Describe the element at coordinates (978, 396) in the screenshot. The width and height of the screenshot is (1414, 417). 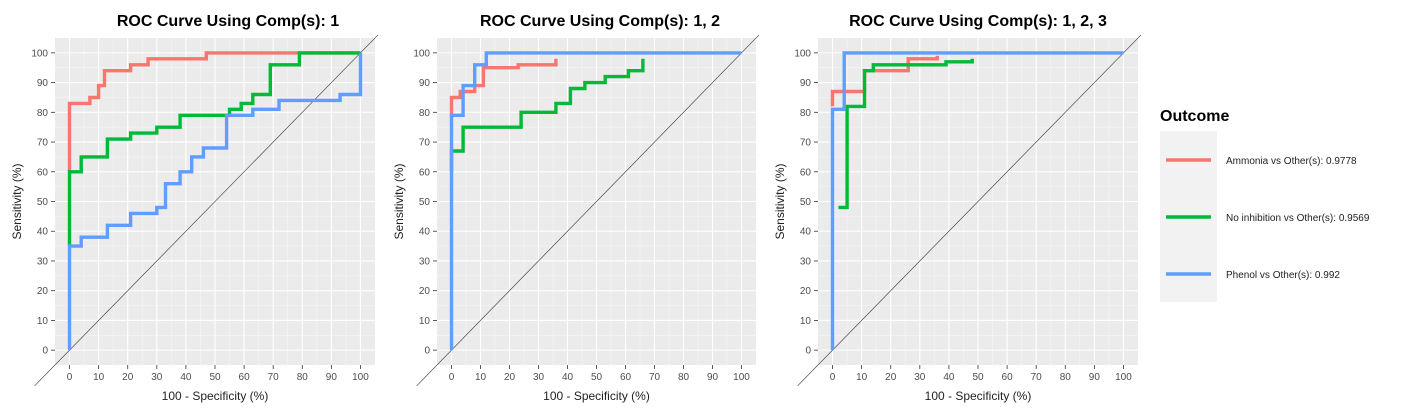
I see `panel-3-x-axis-title: 100 - Specificity (%)` at that location.